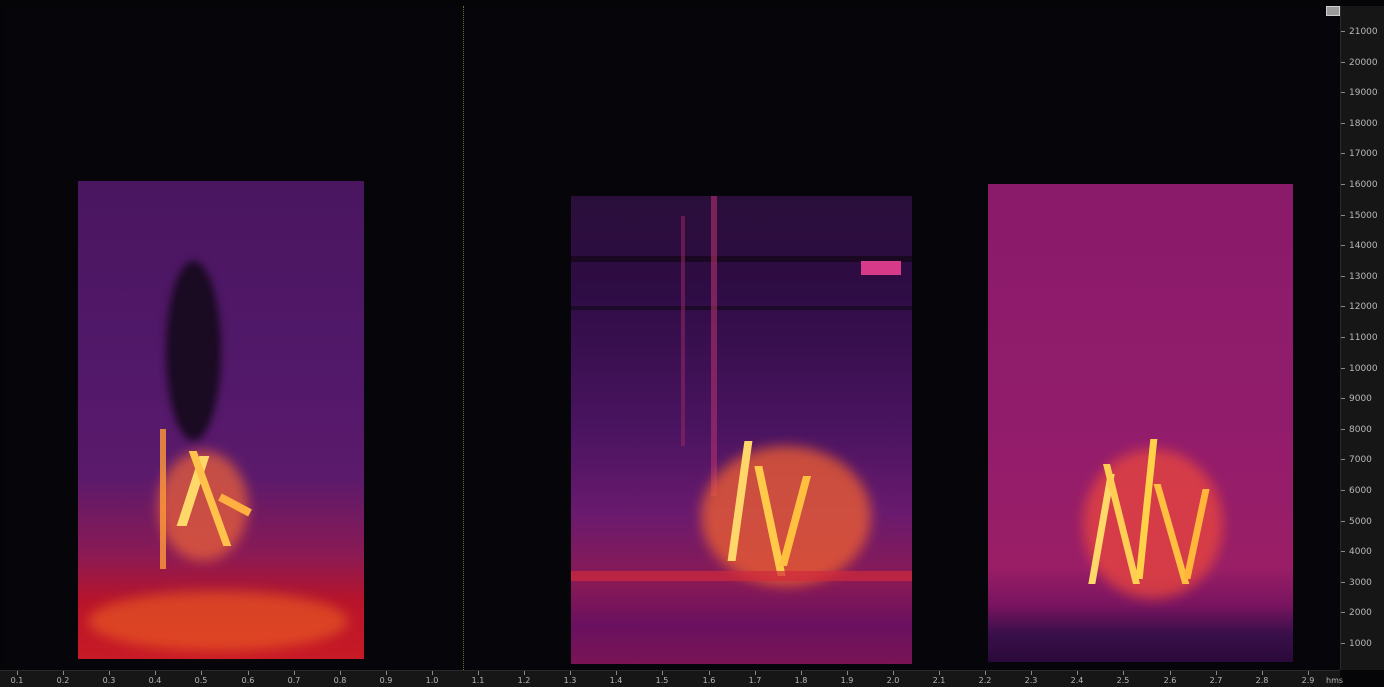  Describe the element at coordinates (1363, 246) in the screenshot. I see `y-axis-label: 14000` at that location.